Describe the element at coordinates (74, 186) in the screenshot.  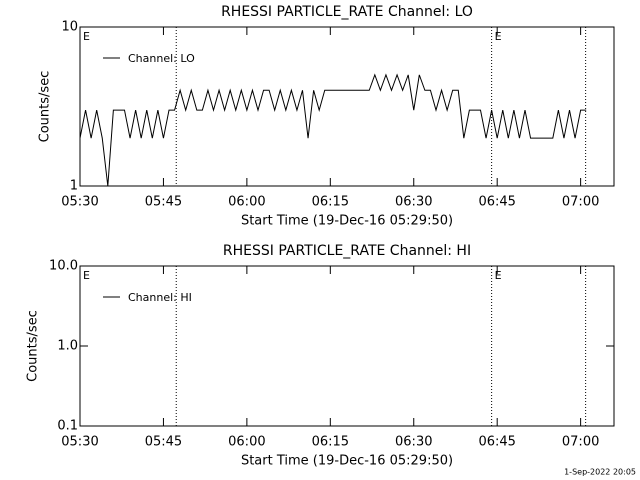
I see `y-tick-label: 1` at that location.